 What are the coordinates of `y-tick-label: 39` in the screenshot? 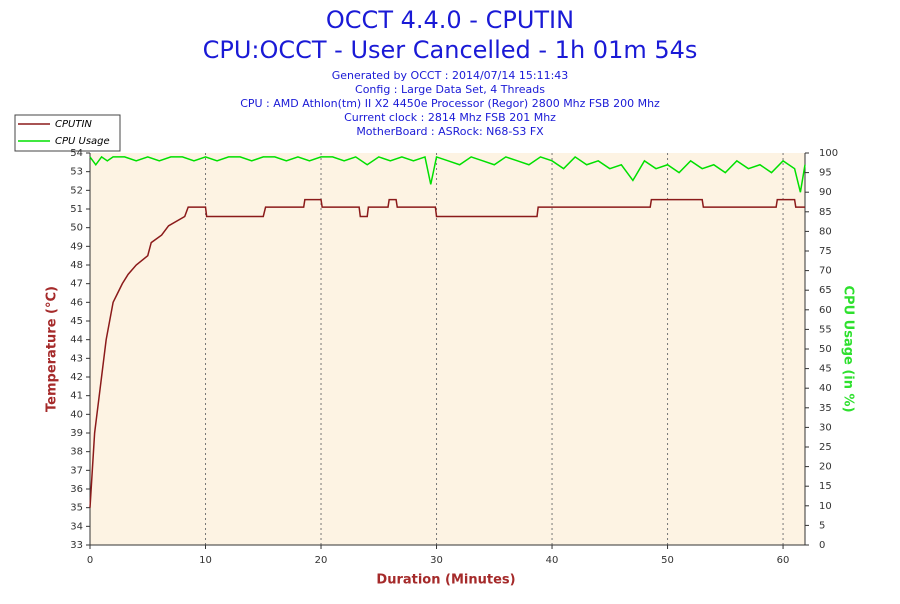 It's located at (76, 433).